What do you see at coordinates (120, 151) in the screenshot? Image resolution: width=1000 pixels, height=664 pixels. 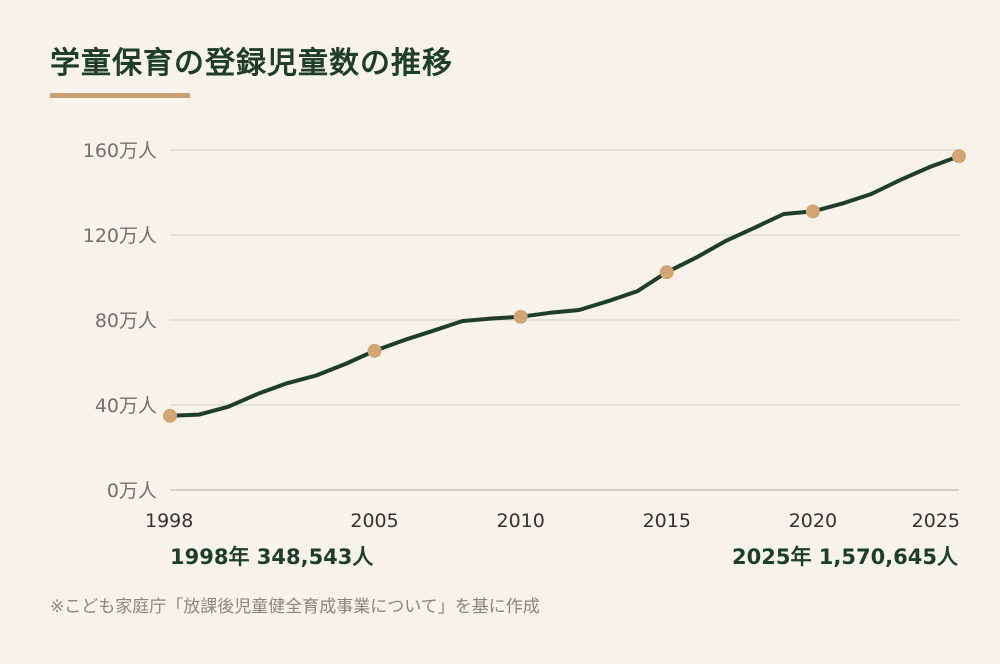 I see `y-tick-label: 160万人` at bounding box center [120, 151].